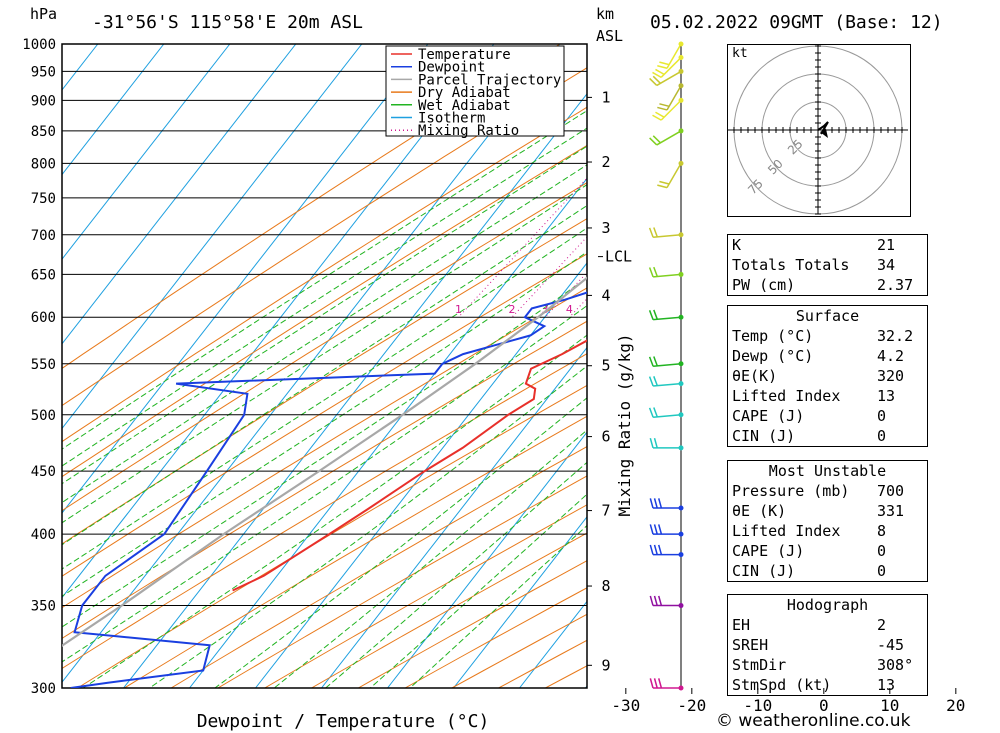 The width and height of the screenshot is (1000, 733). Describe the element at coordinates (828, 551) in the screenshot. I see `unstable-row: CAPE (J) 0` at that location.